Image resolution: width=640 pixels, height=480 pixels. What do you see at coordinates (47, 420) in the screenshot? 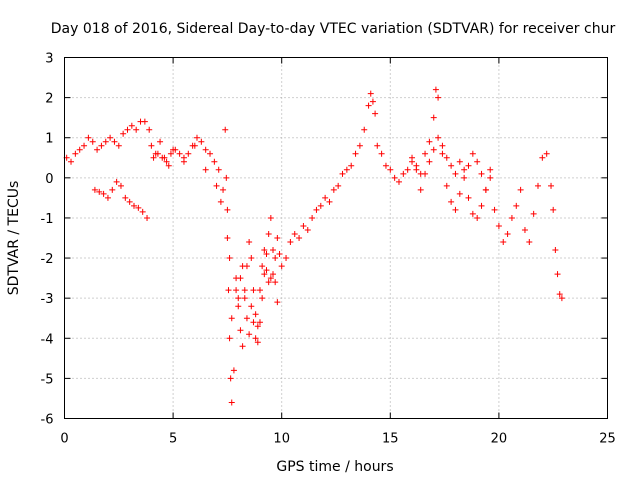
I see `y-tick-label: -6` at bounding box center [47, 420].